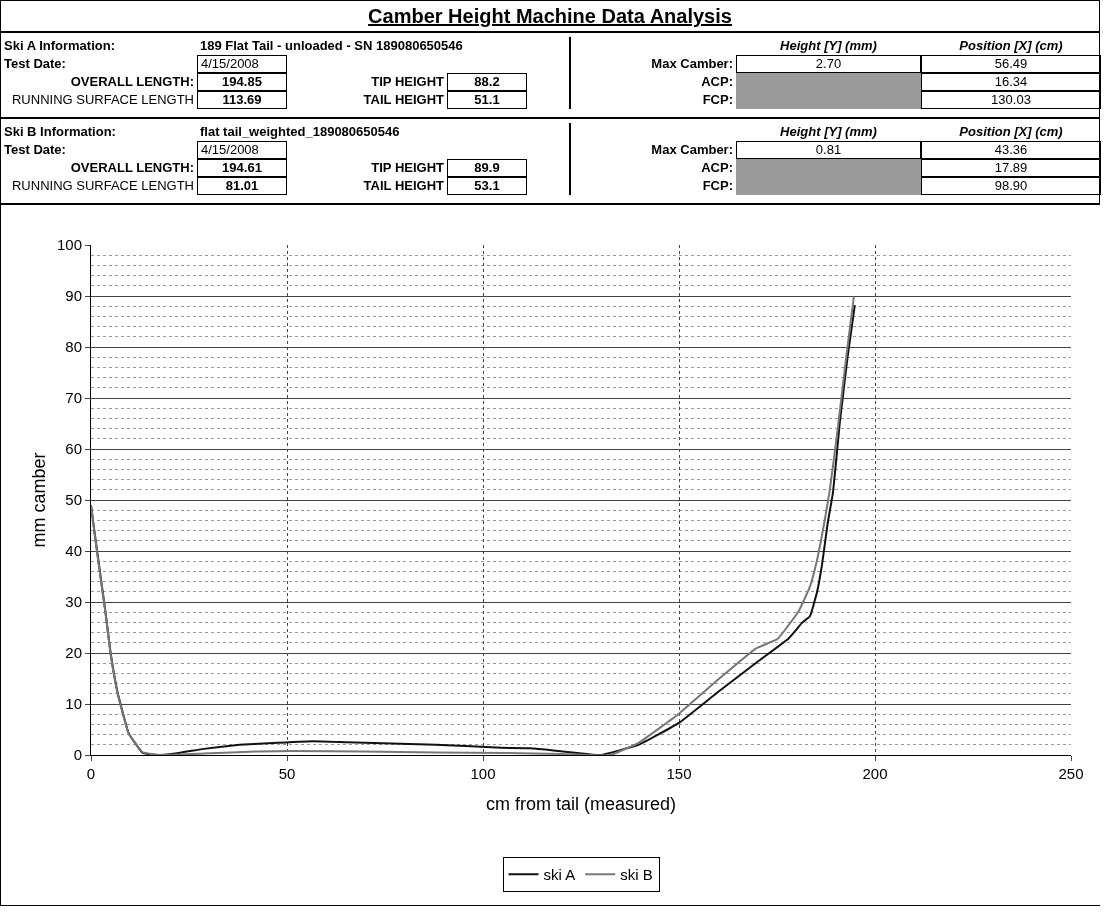 The width and height of the screenshot is (1104, 918). I want to click on text: 81.01, so click(242, 186).